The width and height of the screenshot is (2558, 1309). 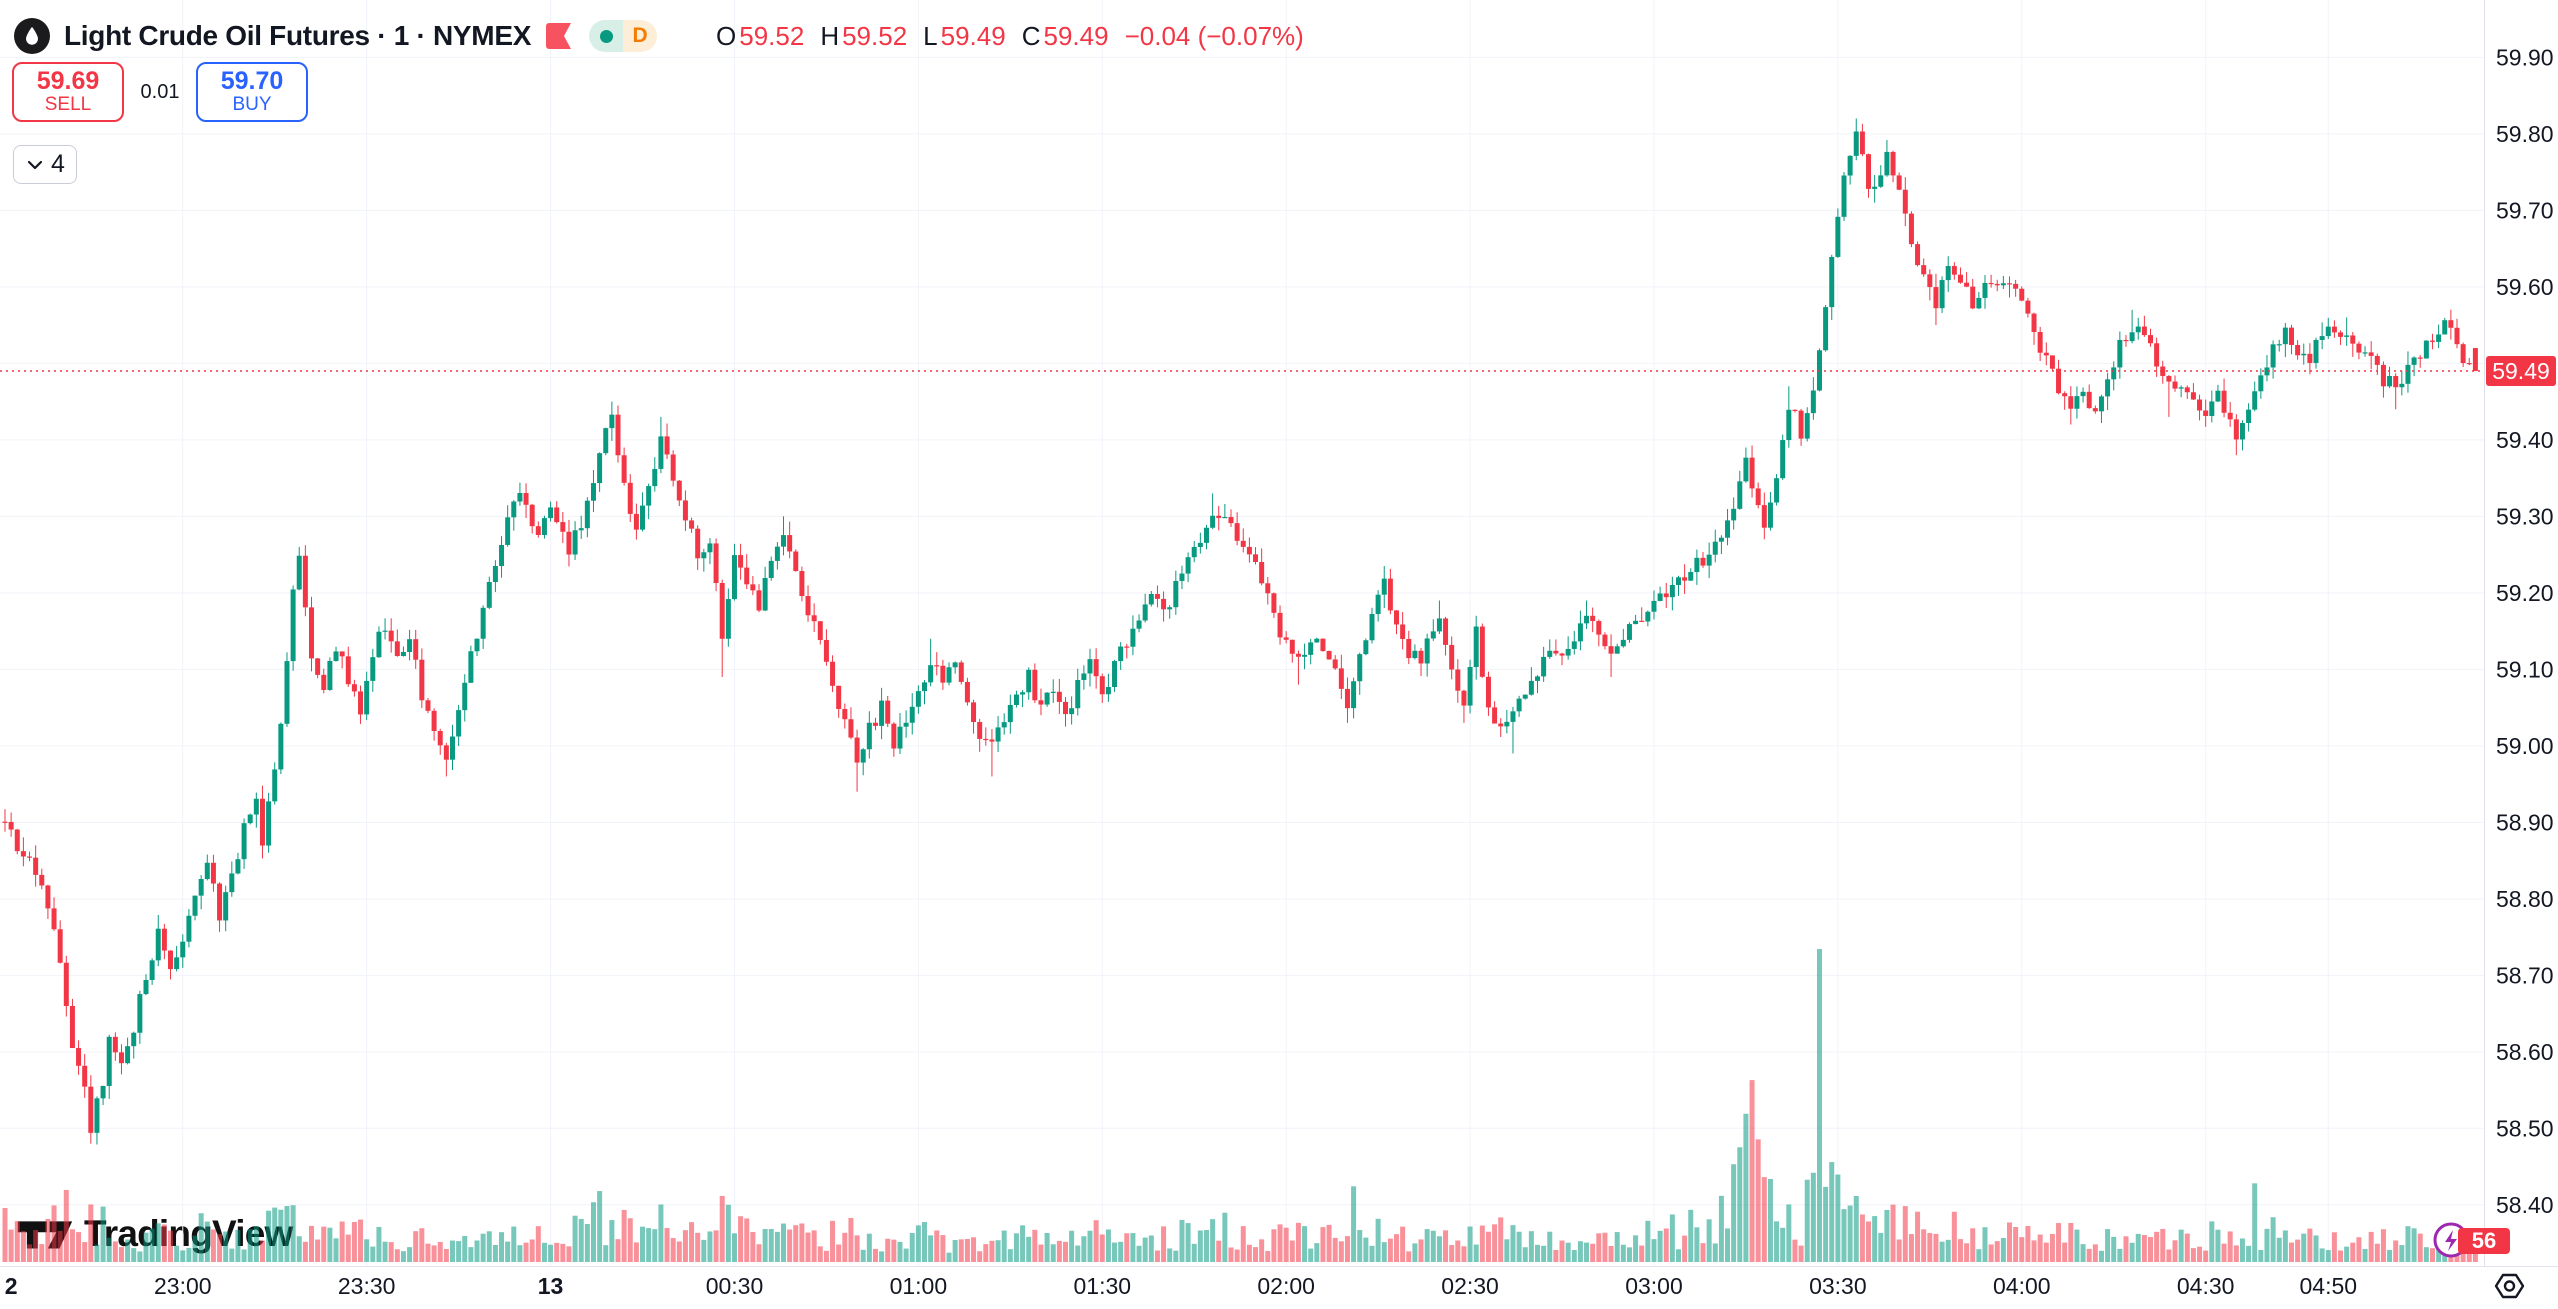 I want to click on time-axis-label: 03:00, so click(x=1654, y=1286).